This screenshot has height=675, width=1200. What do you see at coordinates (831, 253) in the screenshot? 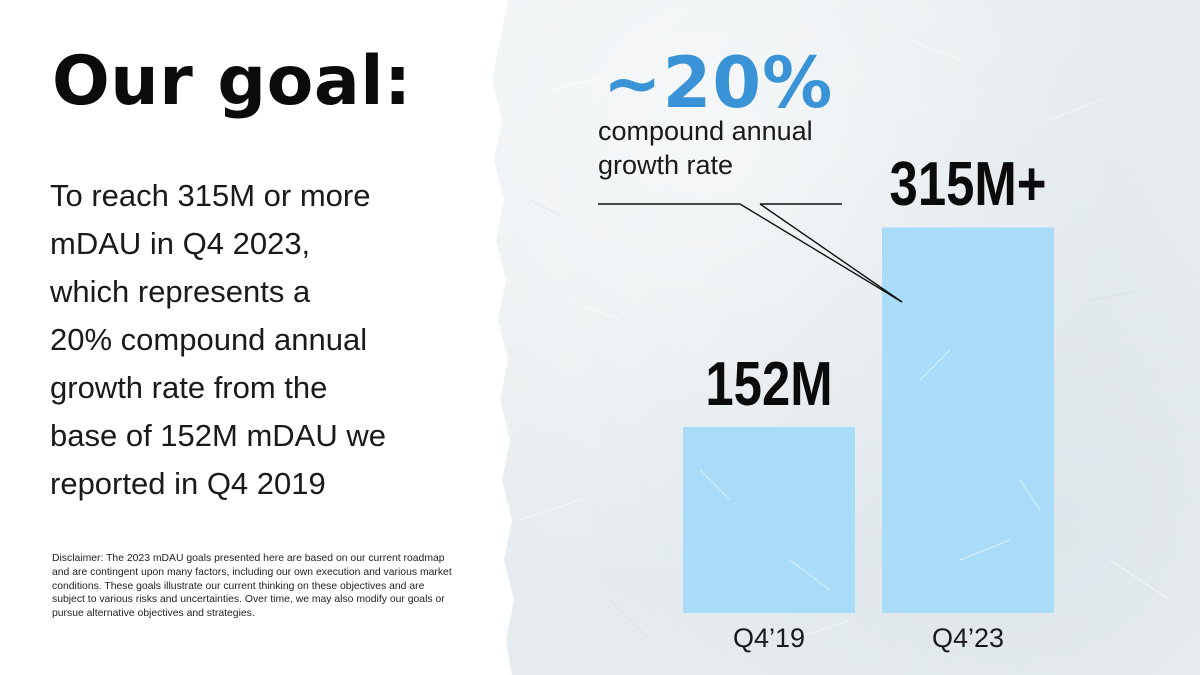
I see `callout-pointer-right` at bounding box center [831, 253].